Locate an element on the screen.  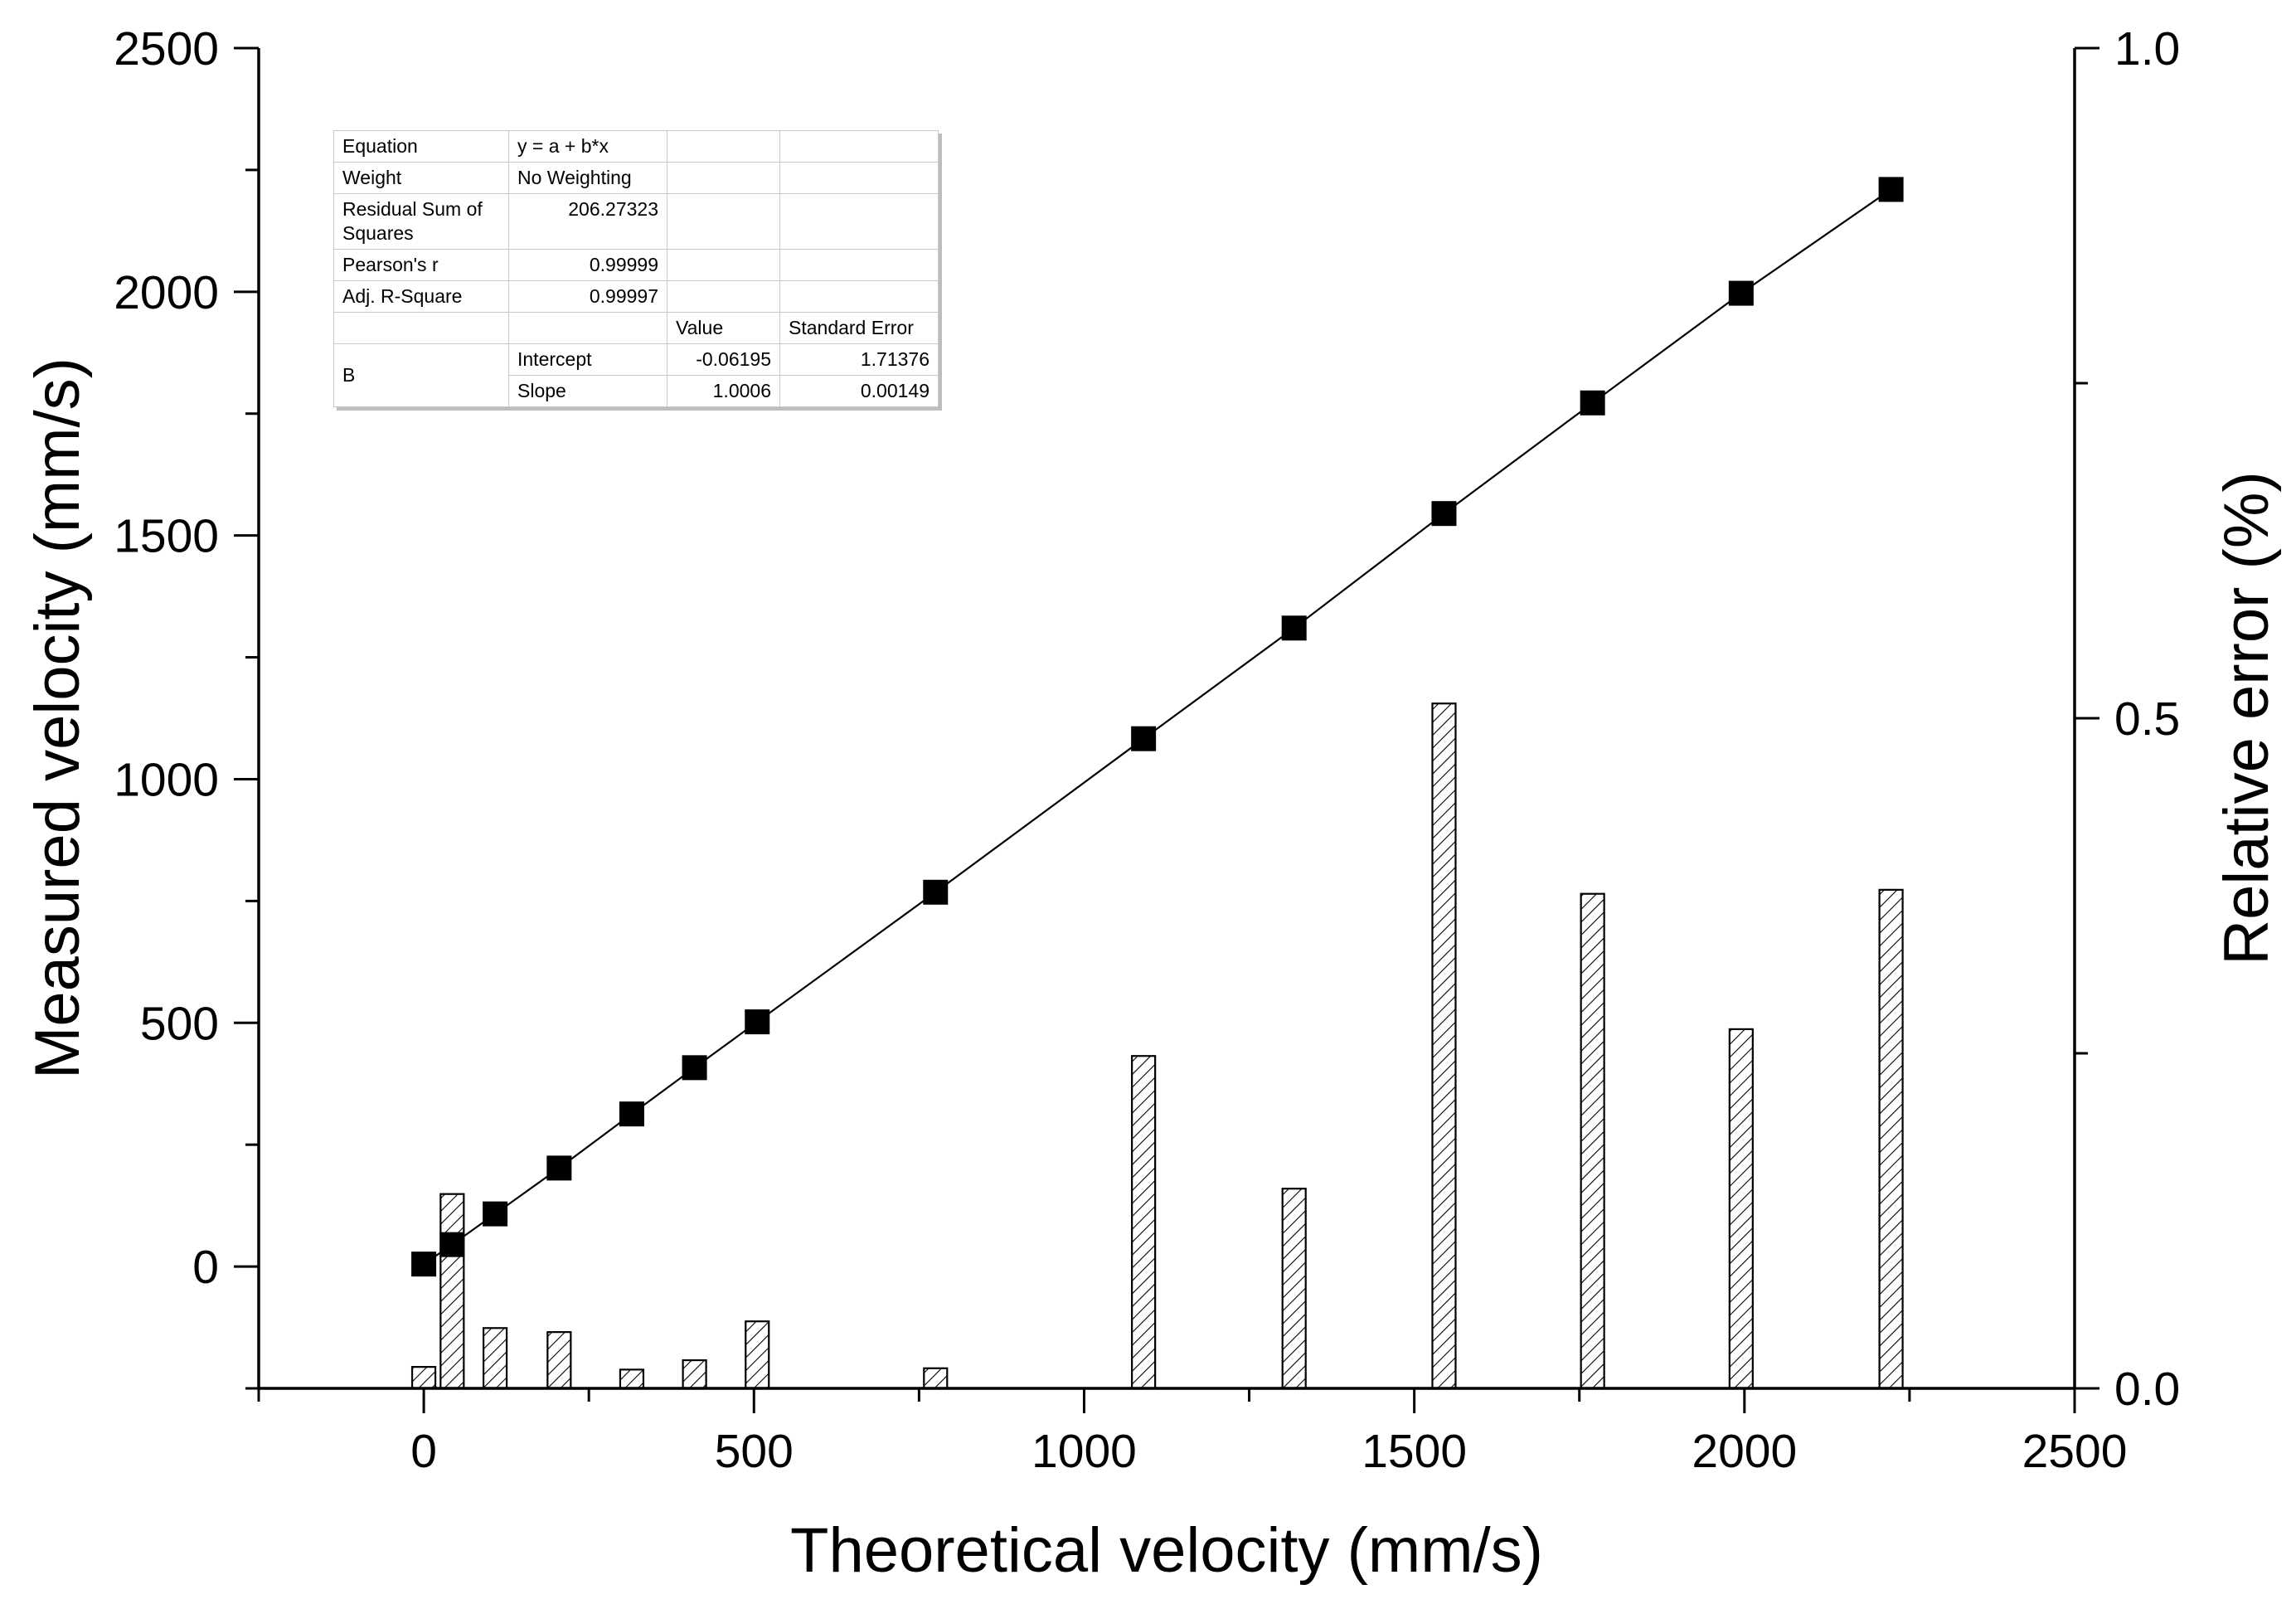
x-tick-label: 1000 is located at coordinates (1084, 1451).